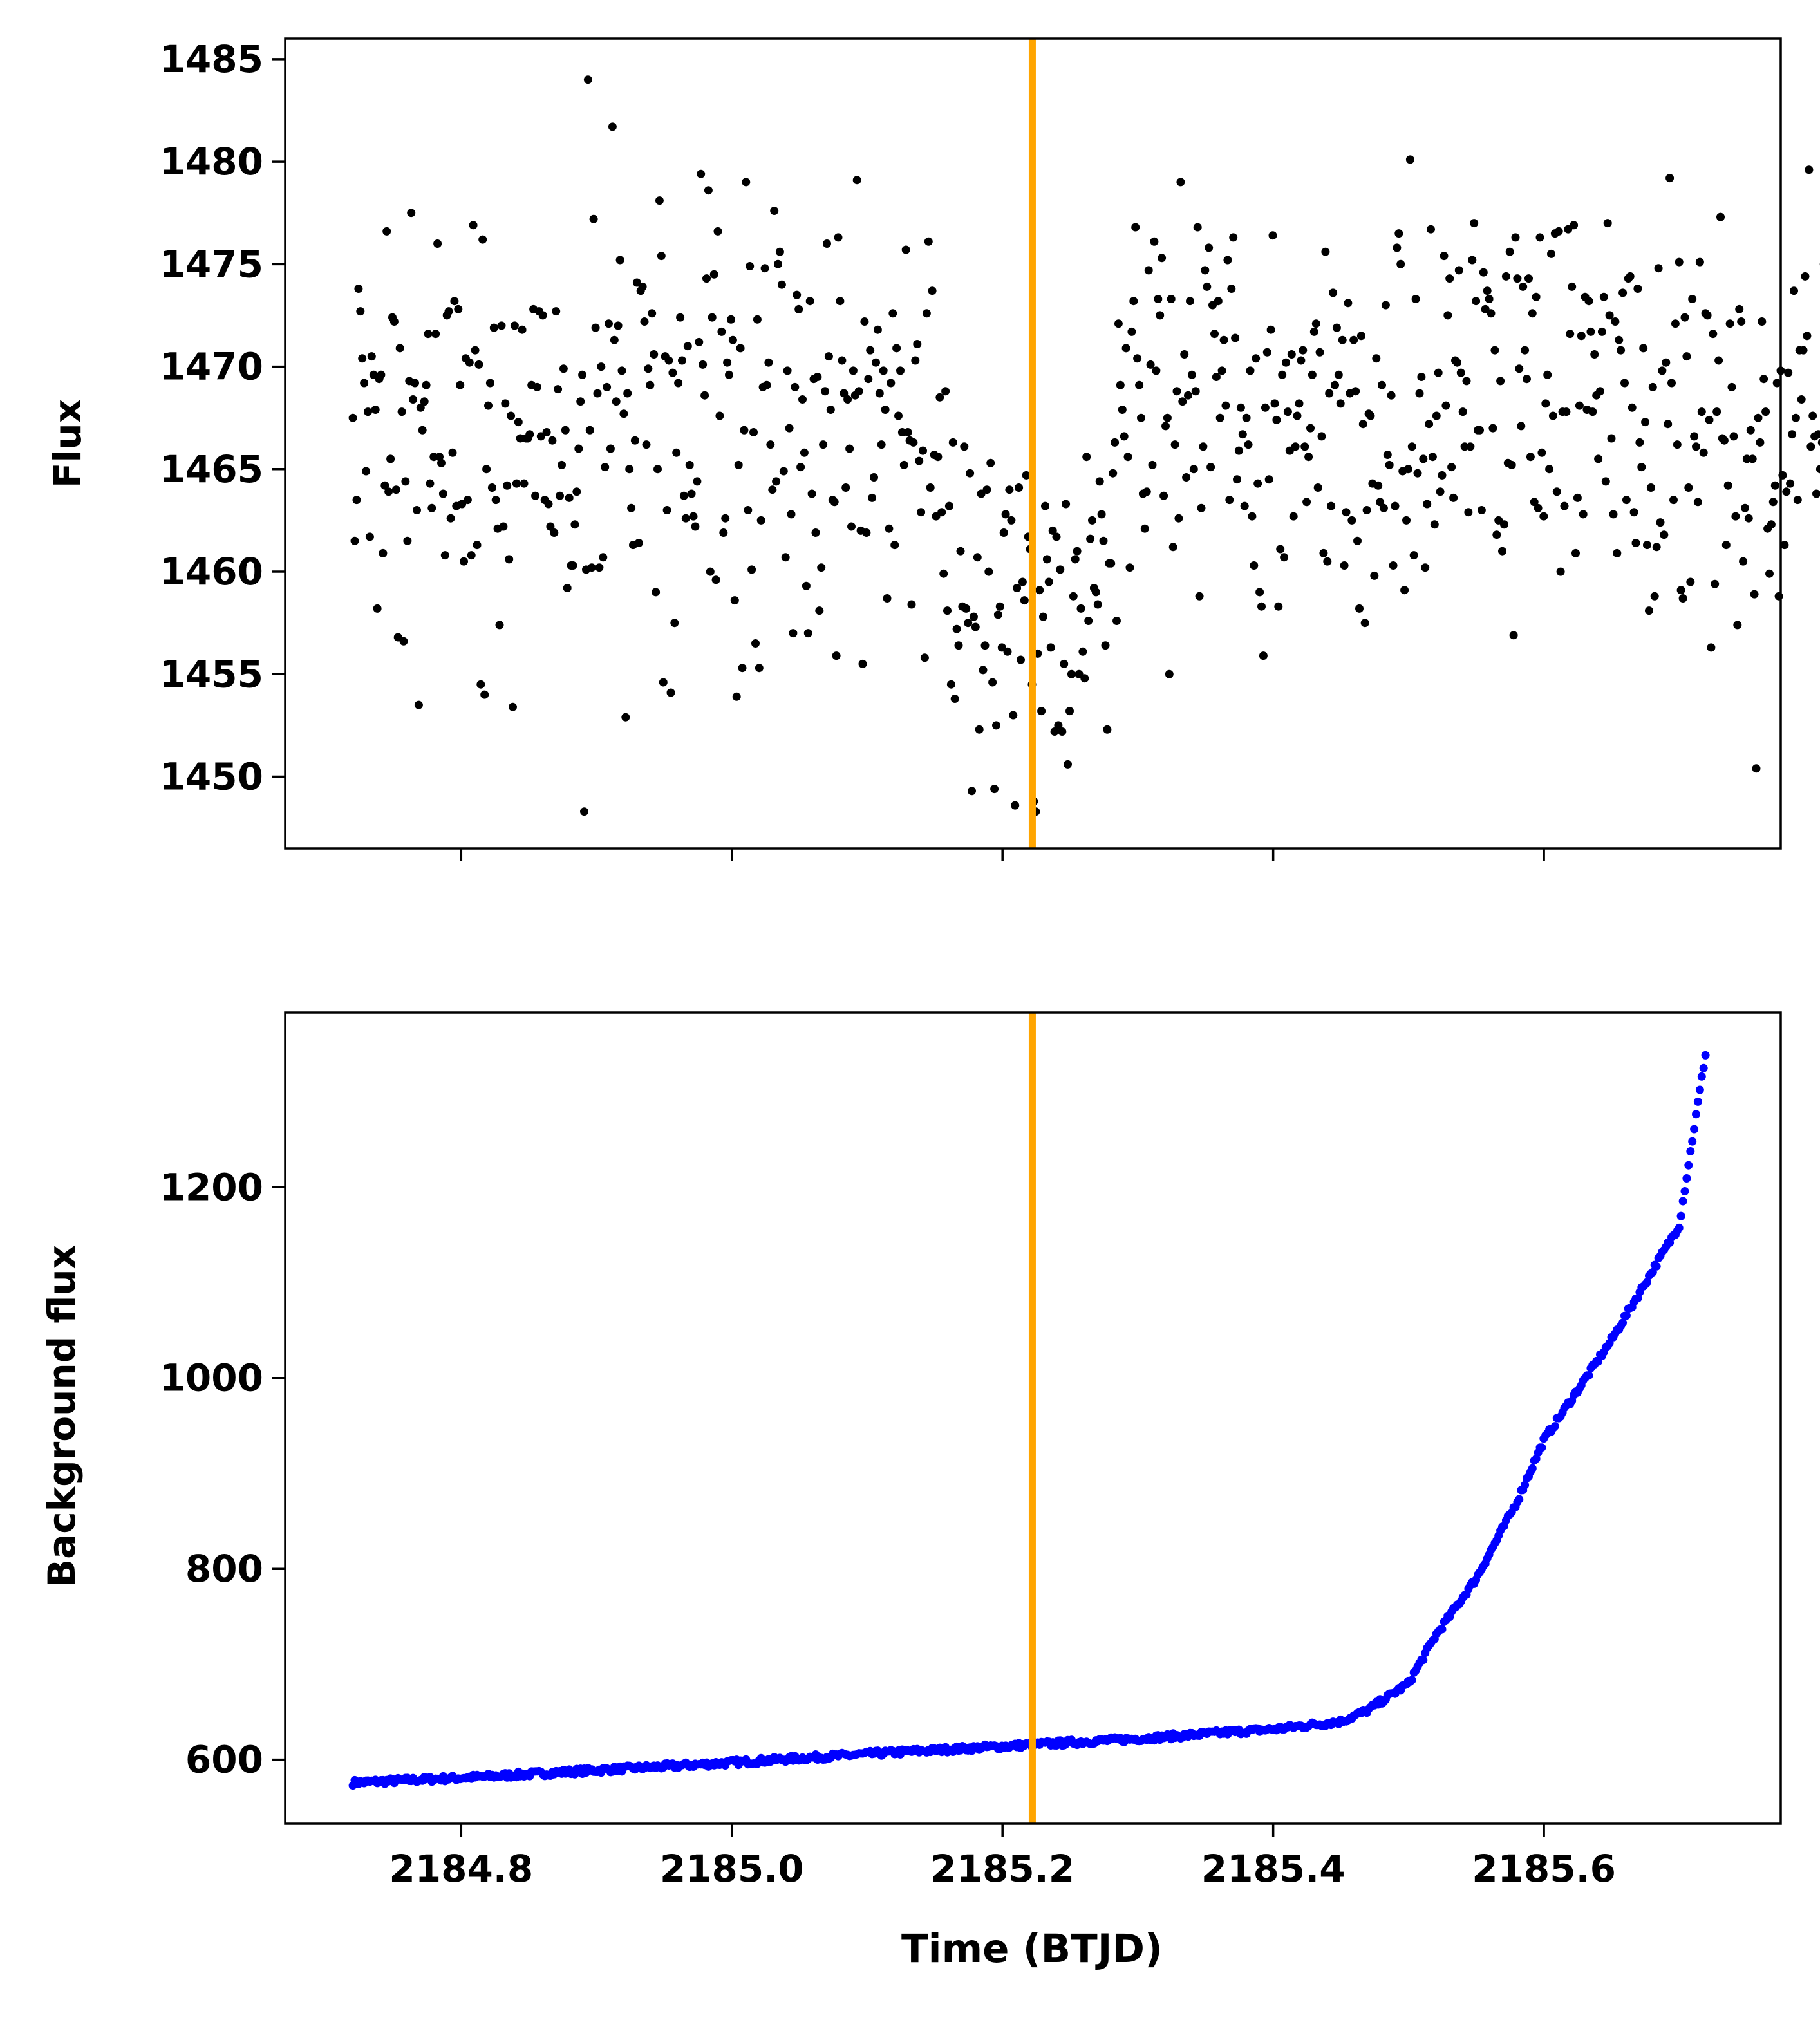 The width and height of the screenshot is (1820, 2020). Describe the element at coordinates (212, 777) in the screenshot. I see `y-tick-label: 1450` at that location.